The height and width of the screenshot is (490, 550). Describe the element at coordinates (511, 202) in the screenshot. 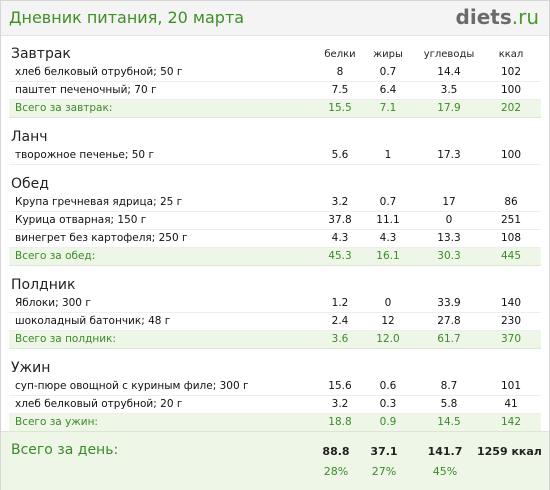

I see `food-kcal: 86` at that location.